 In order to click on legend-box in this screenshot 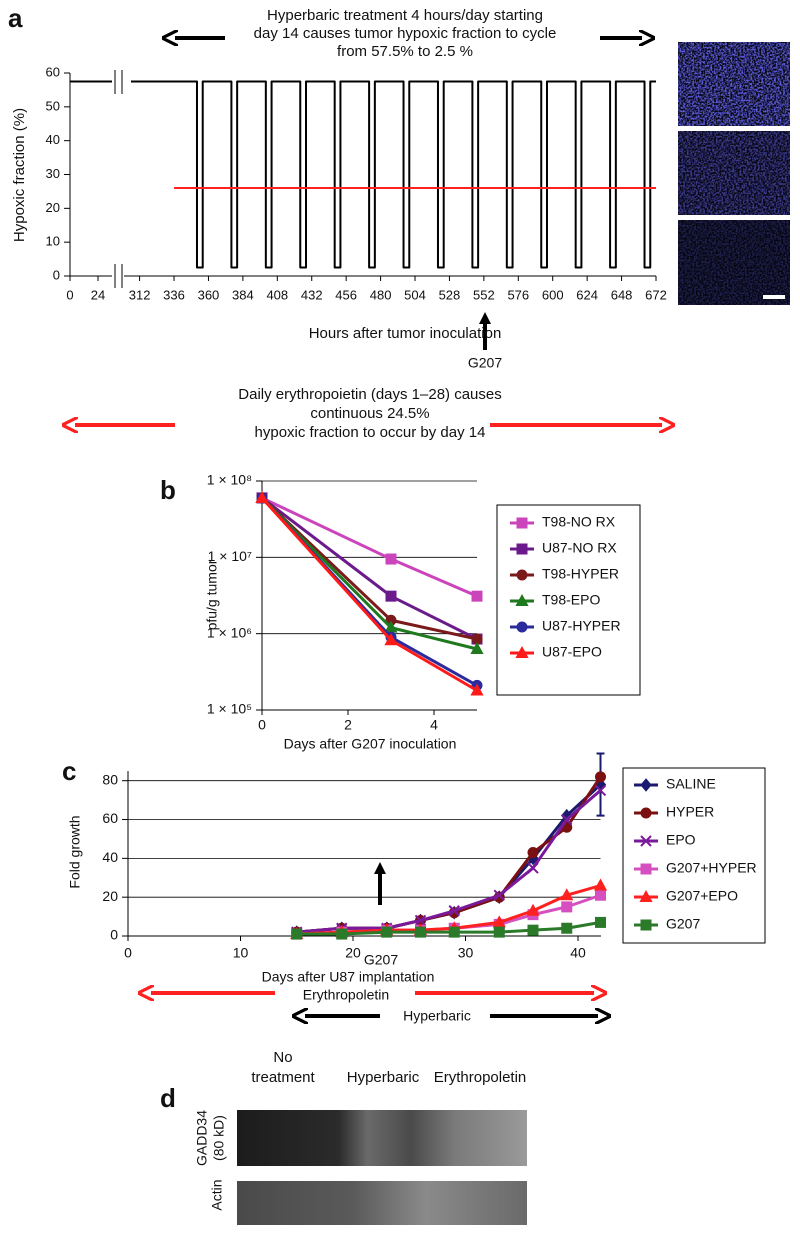, I will do `click(568, 600)`.